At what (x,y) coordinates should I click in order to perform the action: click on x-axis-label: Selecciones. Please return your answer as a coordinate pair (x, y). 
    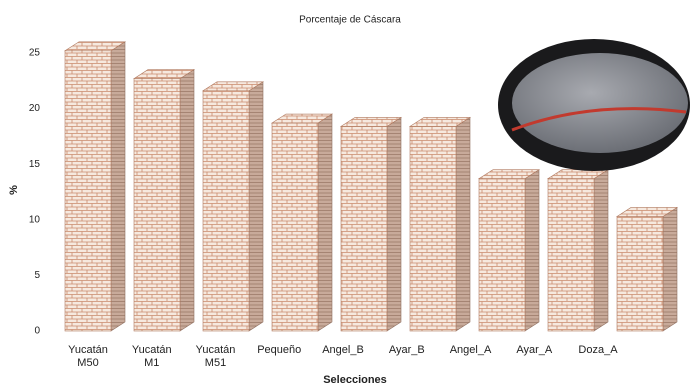
    Looking at the image, I should click on (355, 380).